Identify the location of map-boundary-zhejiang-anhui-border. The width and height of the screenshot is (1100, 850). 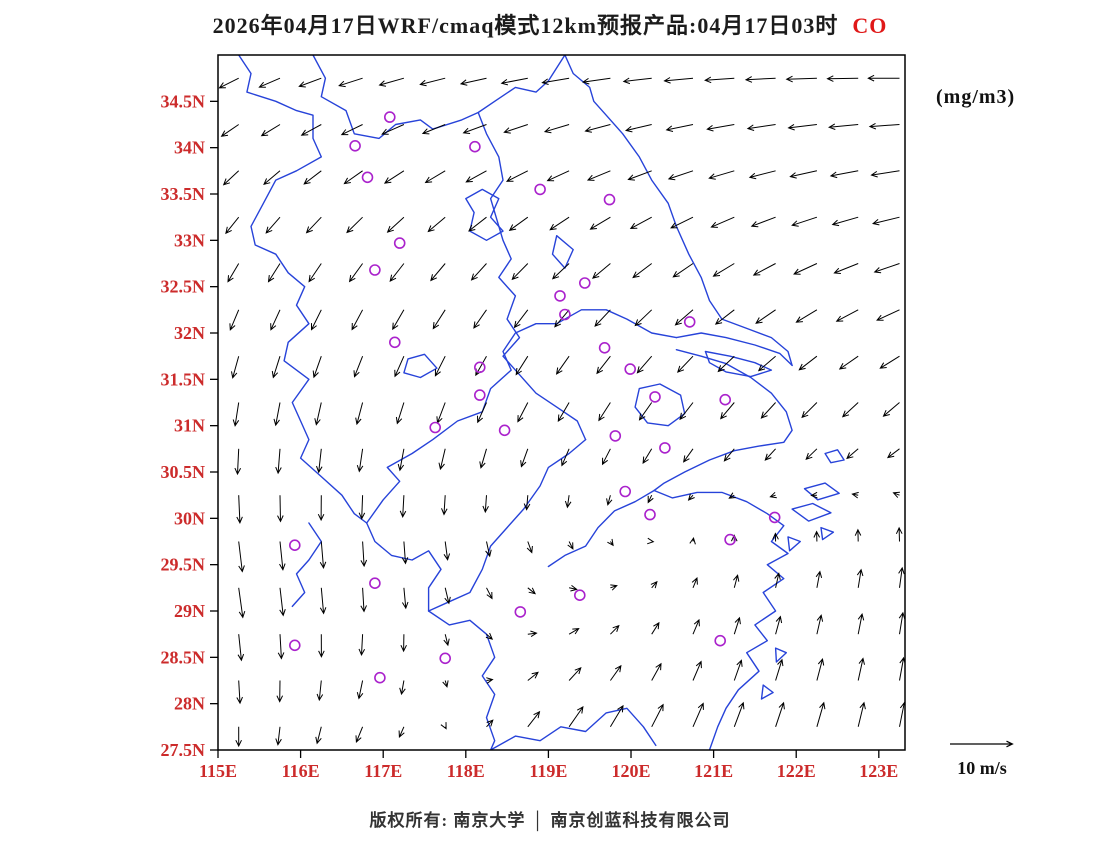
(507, 525).